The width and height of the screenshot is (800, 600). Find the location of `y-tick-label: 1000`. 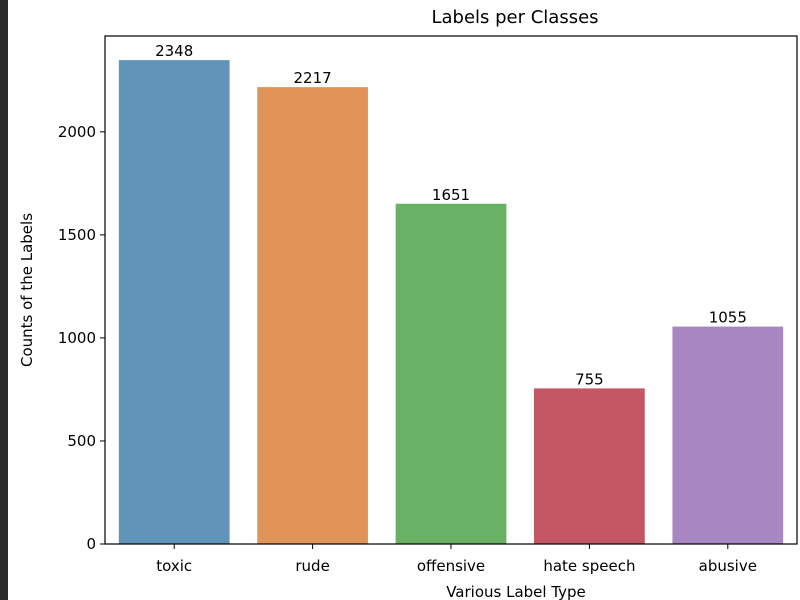

y-tick-label: 1000 is located at coordinates (77, 338).